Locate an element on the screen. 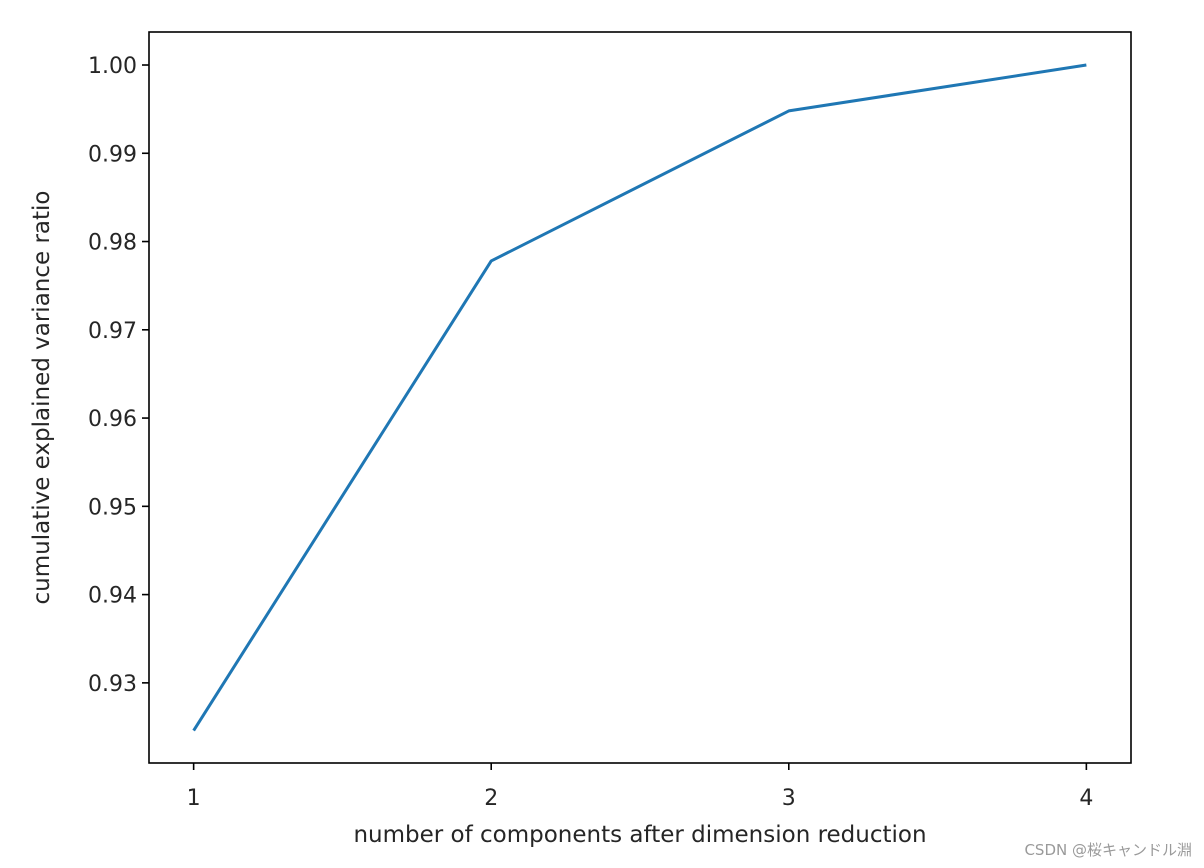 The image size is (1204, 868). x-tick-label: 2 is located at coordinates (491, 798).